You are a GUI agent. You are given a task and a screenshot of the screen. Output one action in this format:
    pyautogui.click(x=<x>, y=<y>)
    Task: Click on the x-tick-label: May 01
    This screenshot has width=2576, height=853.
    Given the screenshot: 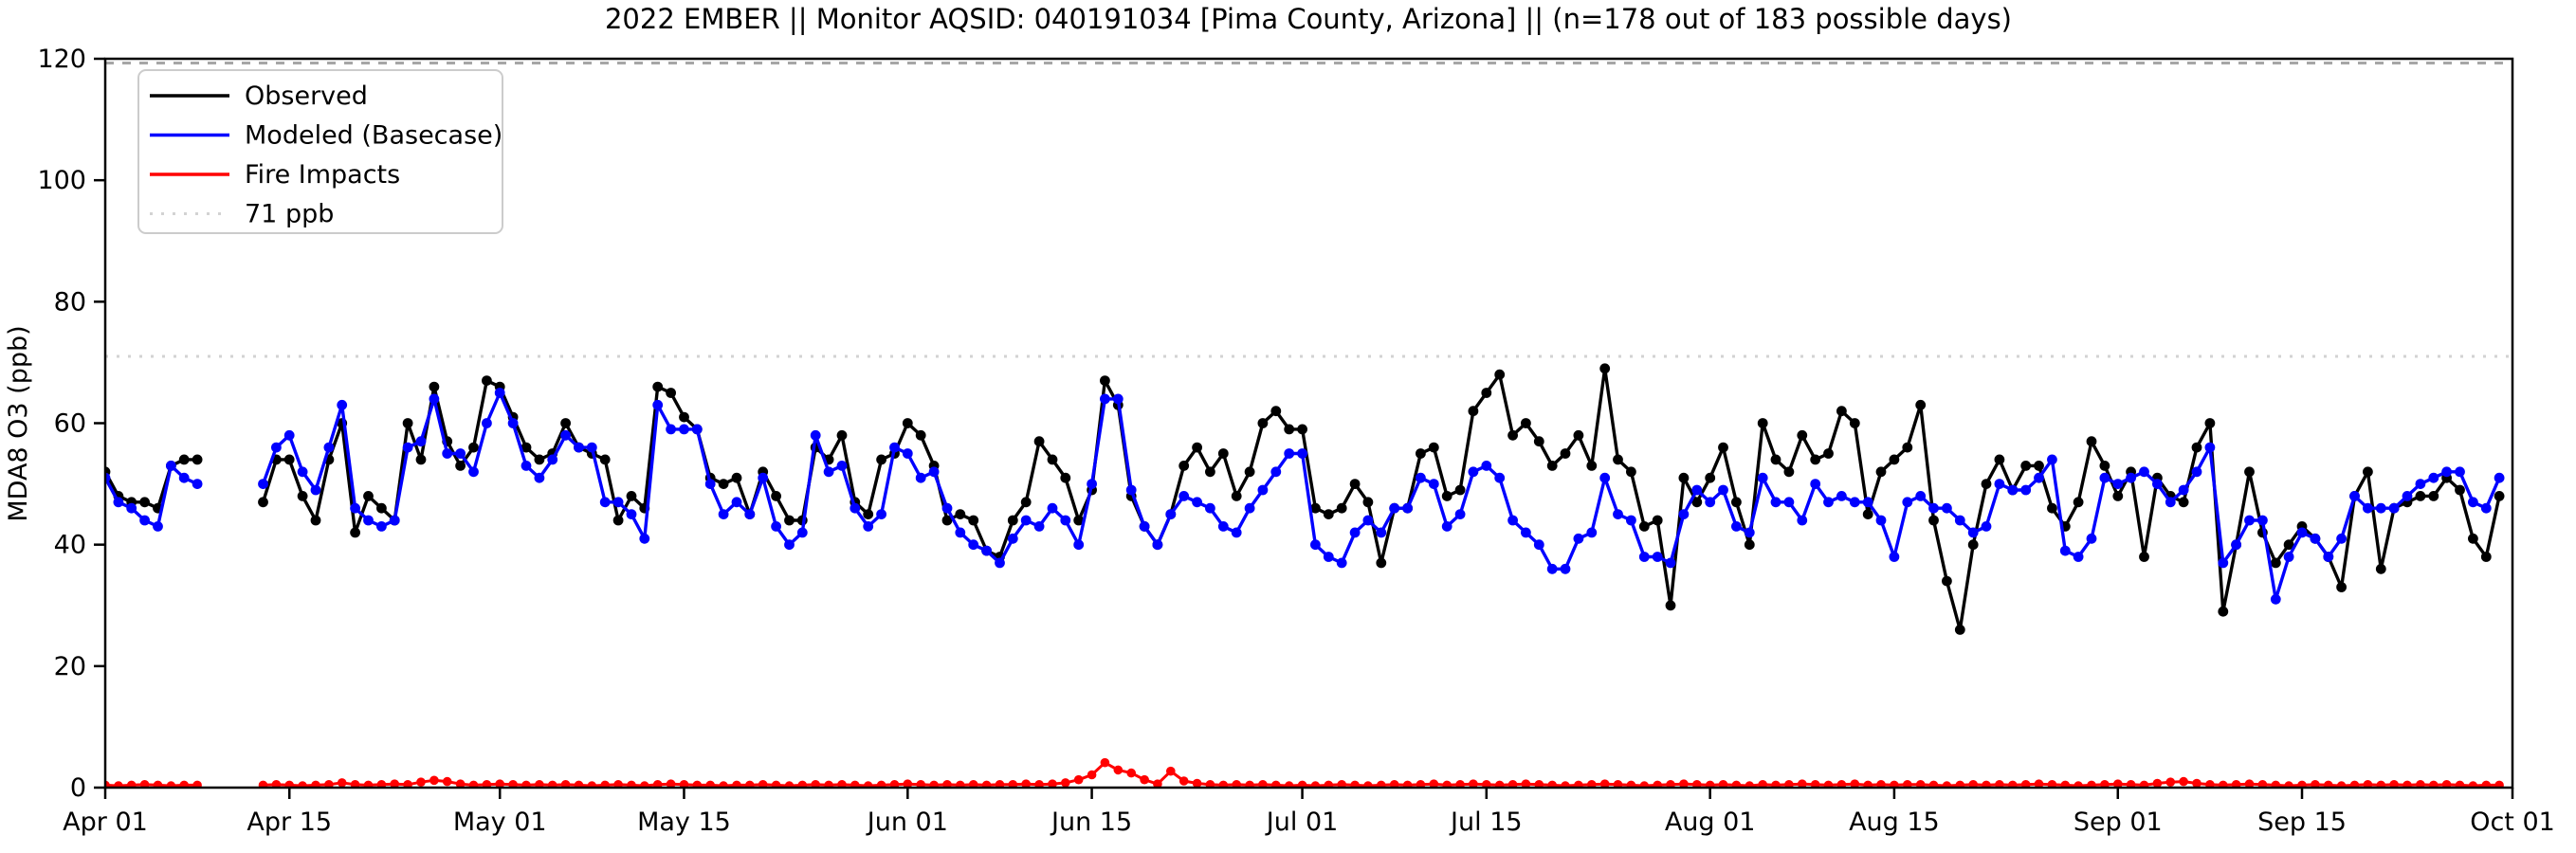 What is the action you would take?
    pyautogui.click(x=500, y=822)
    